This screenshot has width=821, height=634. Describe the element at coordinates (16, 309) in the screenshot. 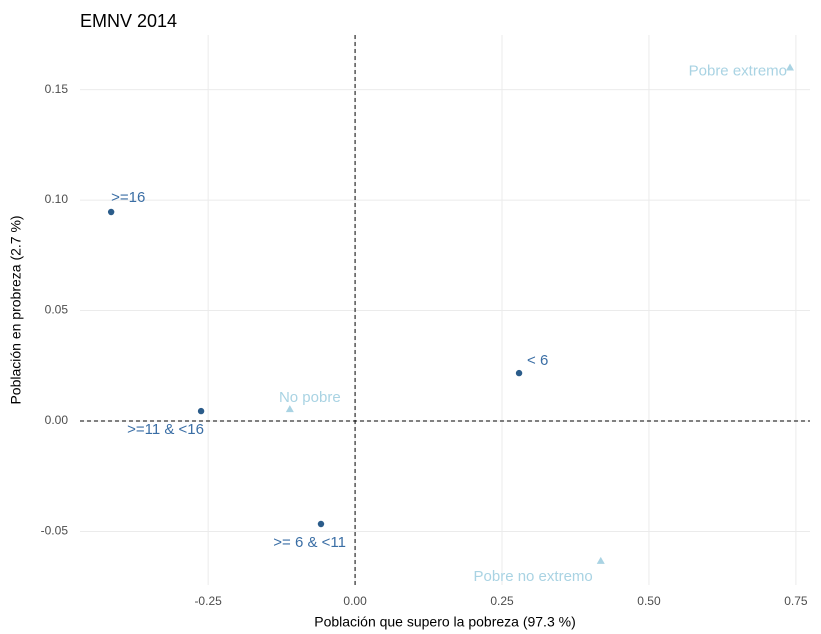

I see `y-axis-label: Población en probreza (2.7 %)` at that location.